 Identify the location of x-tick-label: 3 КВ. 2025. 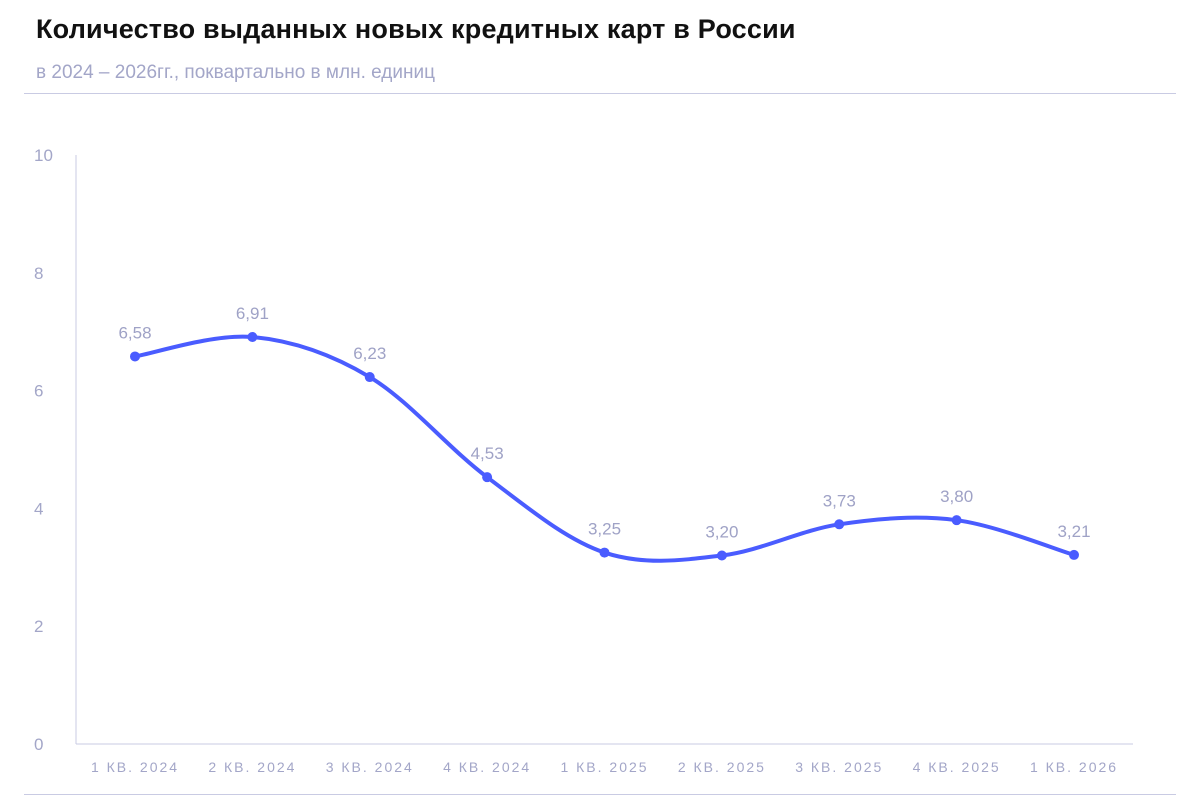
(839, 767).